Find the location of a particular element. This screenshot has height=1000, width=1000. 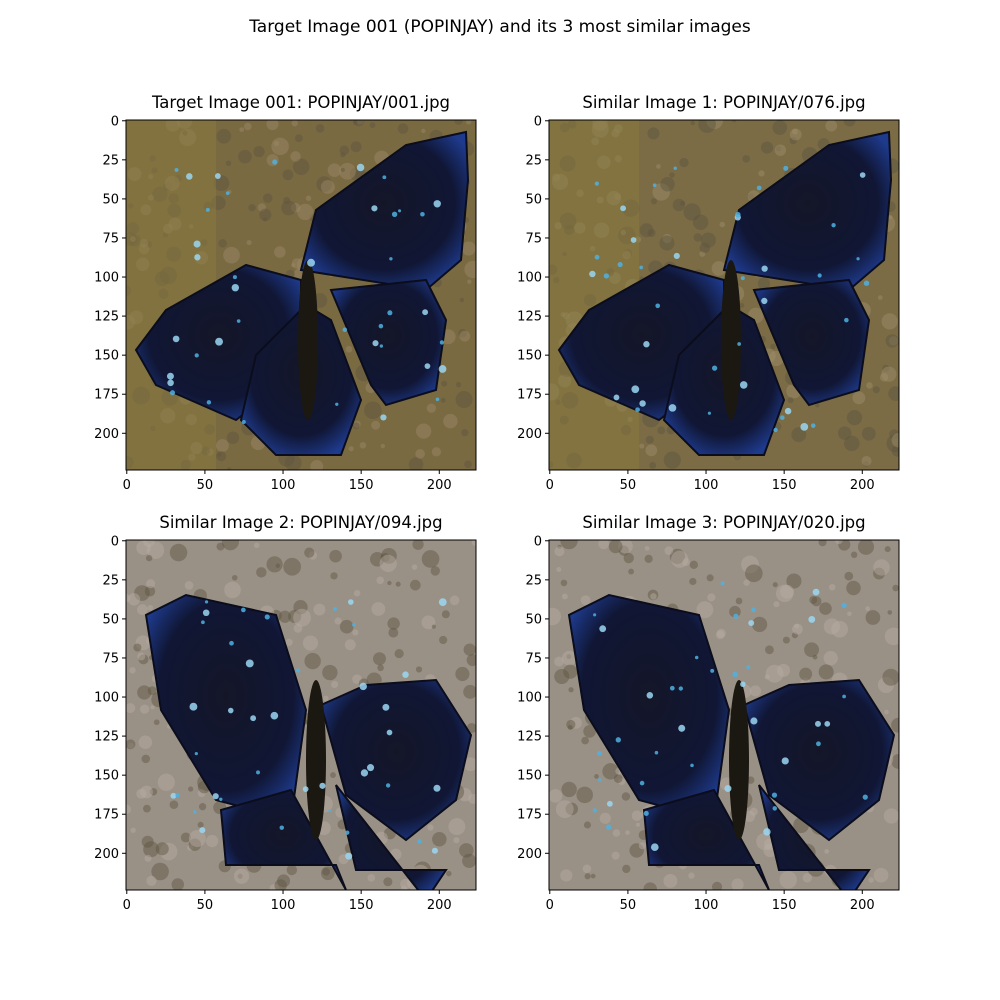

panel-title: Target Image 001: POPINJAY/001.jpg is located at coordinates (301, 102).